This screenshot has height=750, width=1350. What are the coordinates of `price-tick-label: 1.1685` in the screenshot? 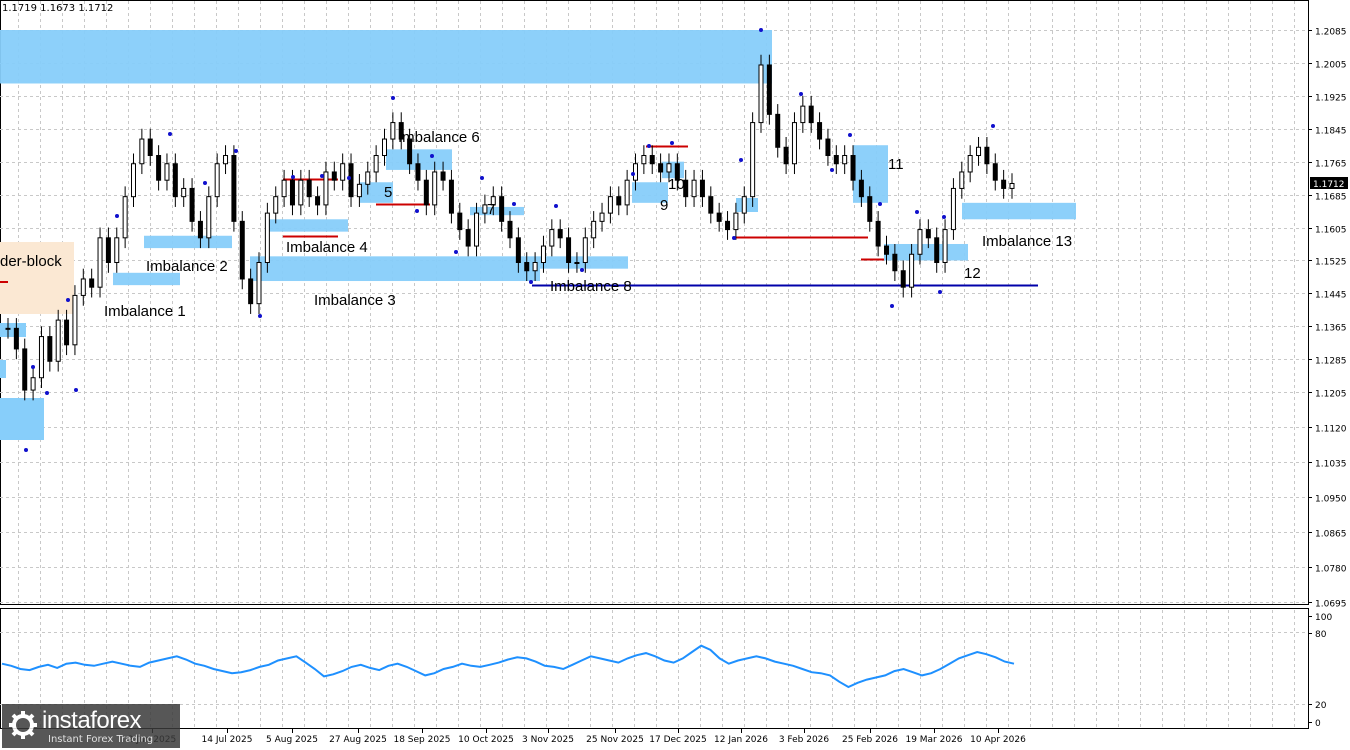 It's located at (1331, 198).